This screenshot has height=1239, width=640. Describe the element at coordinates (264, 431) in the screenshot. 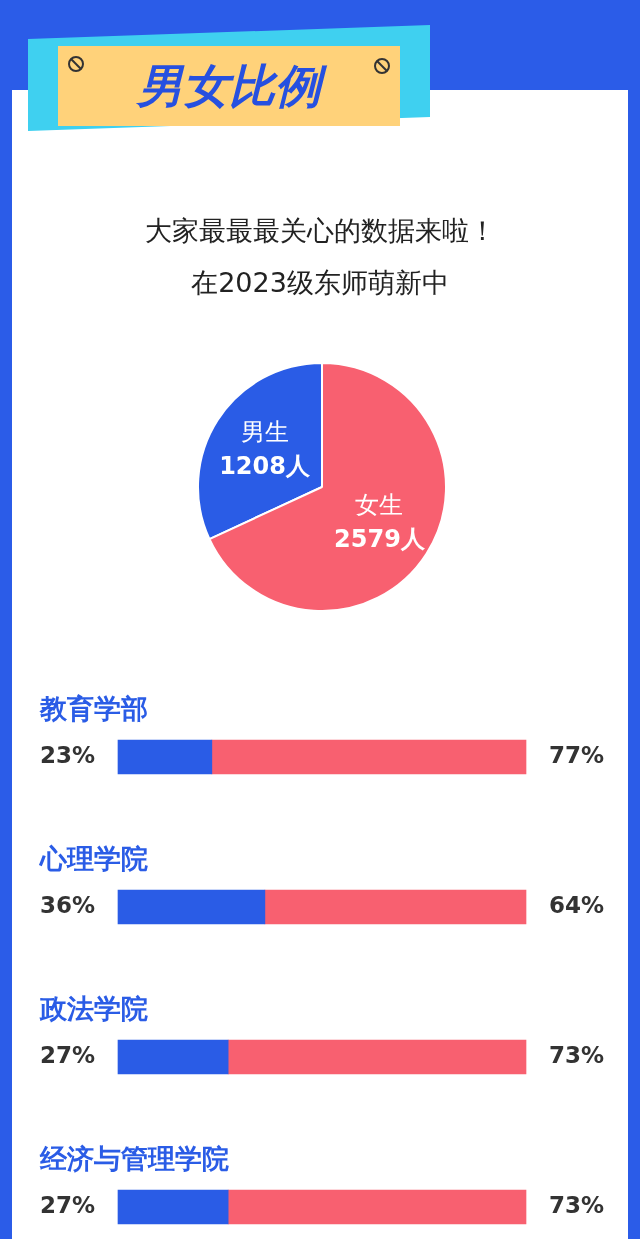

I see `slice-label: 男生` at that location.